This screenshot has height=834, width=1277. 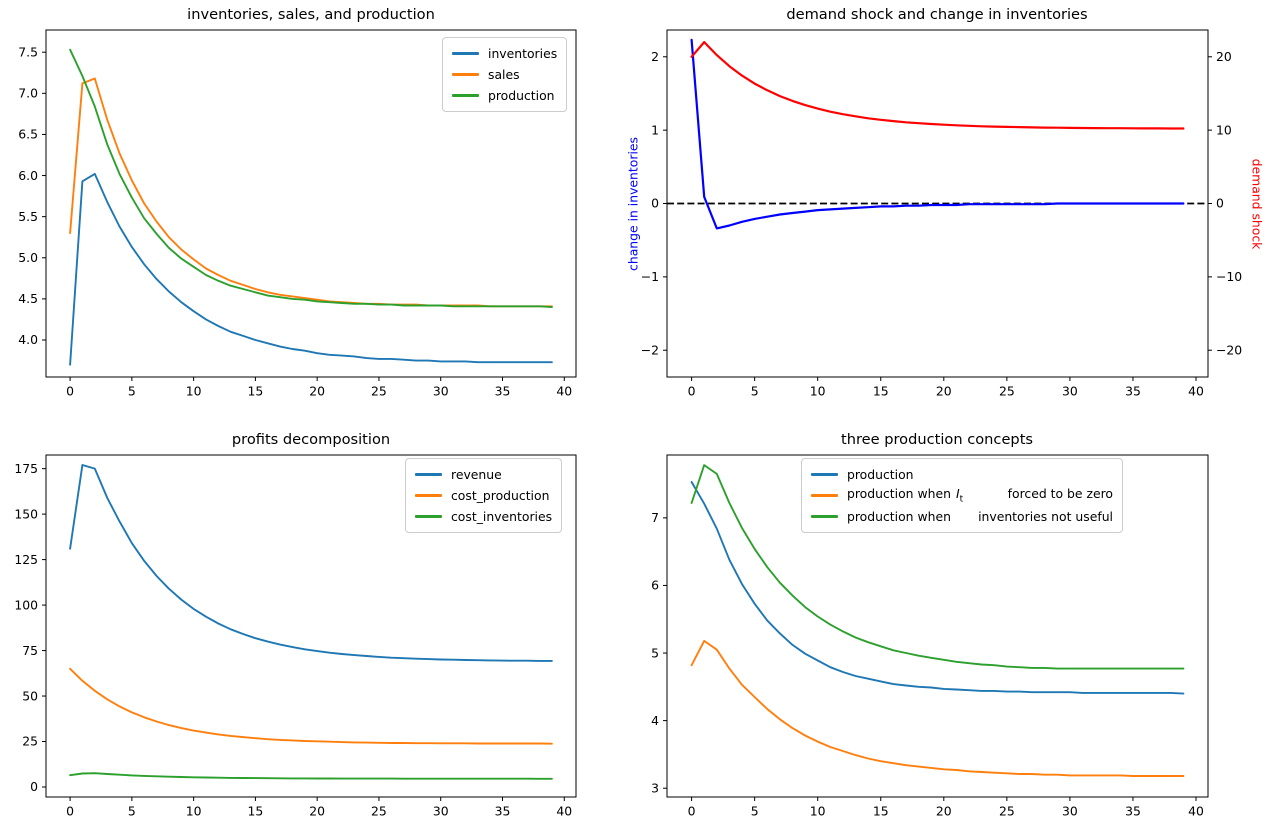 What do you see at coordinates (504, 53) in the screenshot?
I see `legend-item: inventories` at bounding box center [504, 53].